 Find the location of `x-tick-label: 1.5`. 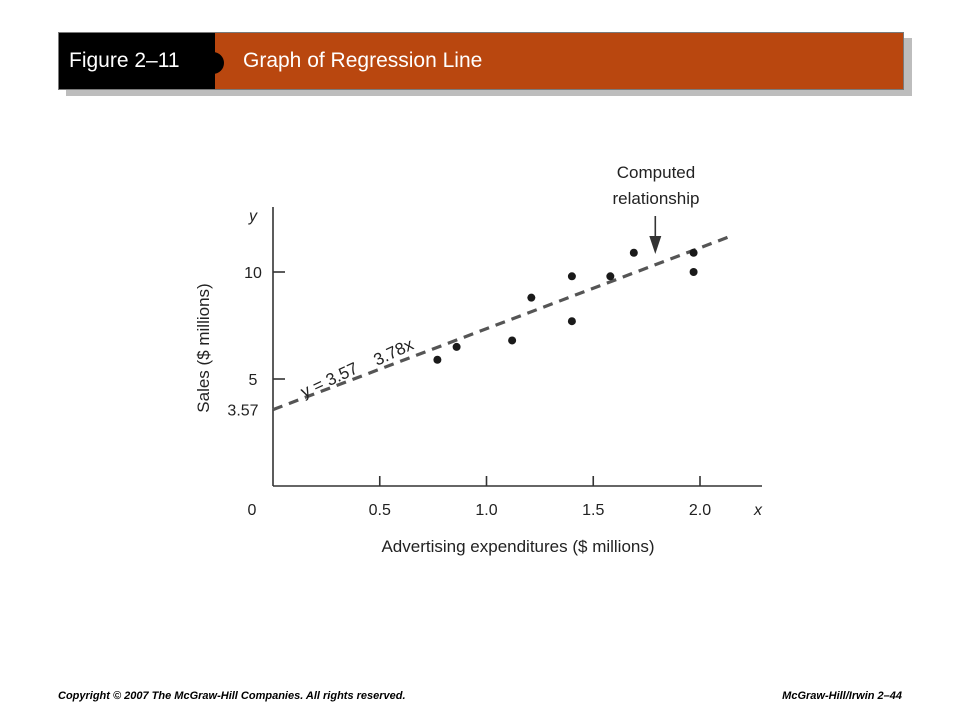

x-tick-label: 1.5 is located at coordinates (593, 510).